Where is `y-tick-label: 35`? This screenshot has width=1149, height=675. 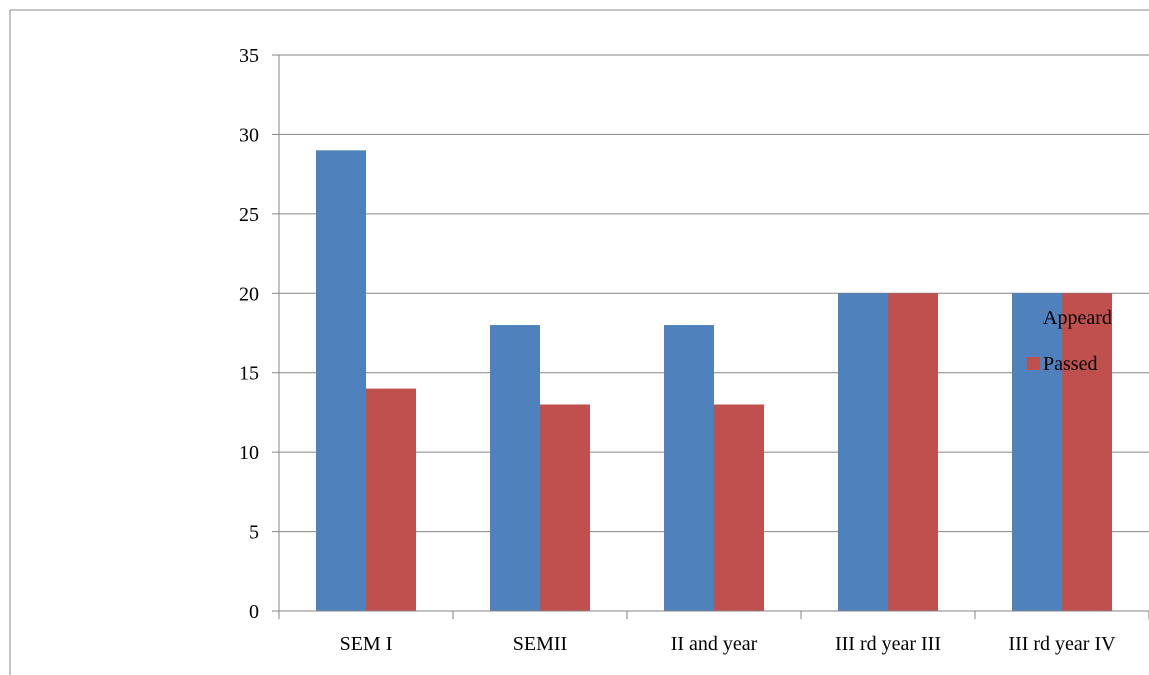 y-tick-label: 35 is located at coordinates (249, 56).